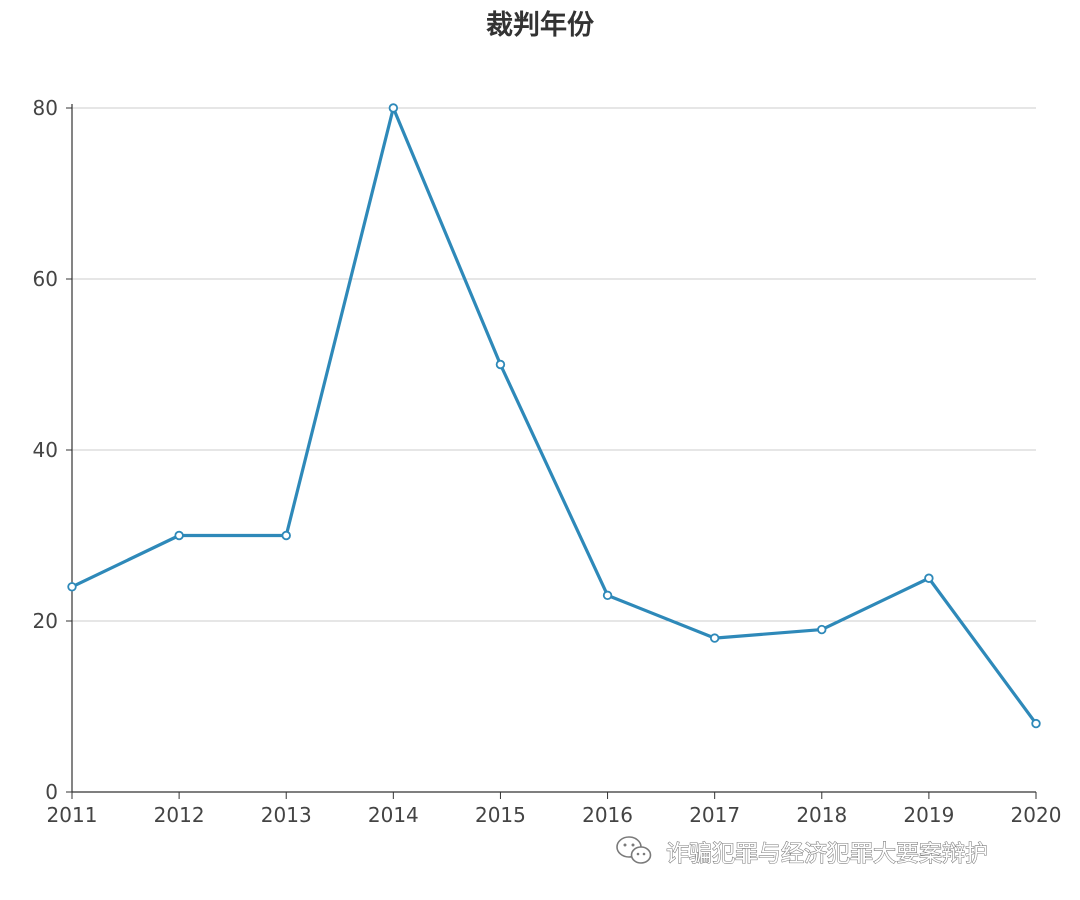 The width and height of the screenshot is (1080, 900). Describe the element at coordinates (179, 815) in the screenshot. I see `x-tick-label: 2012` at that location.